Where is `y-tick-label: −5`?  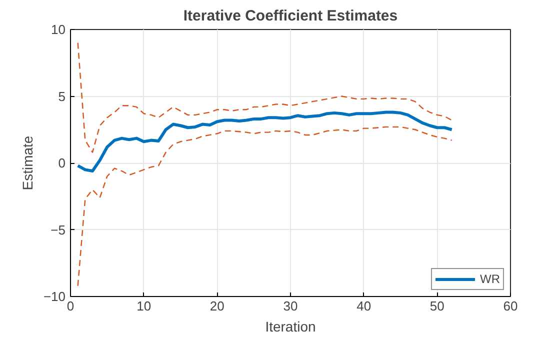 y-tick-label: −5 is located at coordinates (58, 230).